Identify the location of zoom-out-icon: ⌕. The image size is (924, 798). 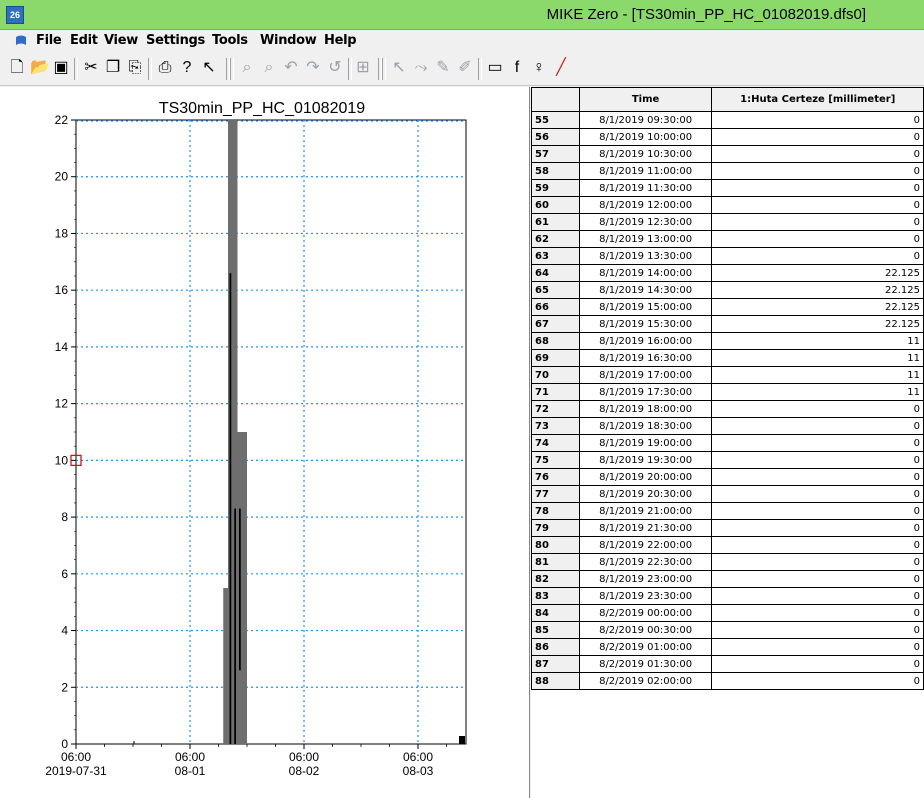
(269, 67).